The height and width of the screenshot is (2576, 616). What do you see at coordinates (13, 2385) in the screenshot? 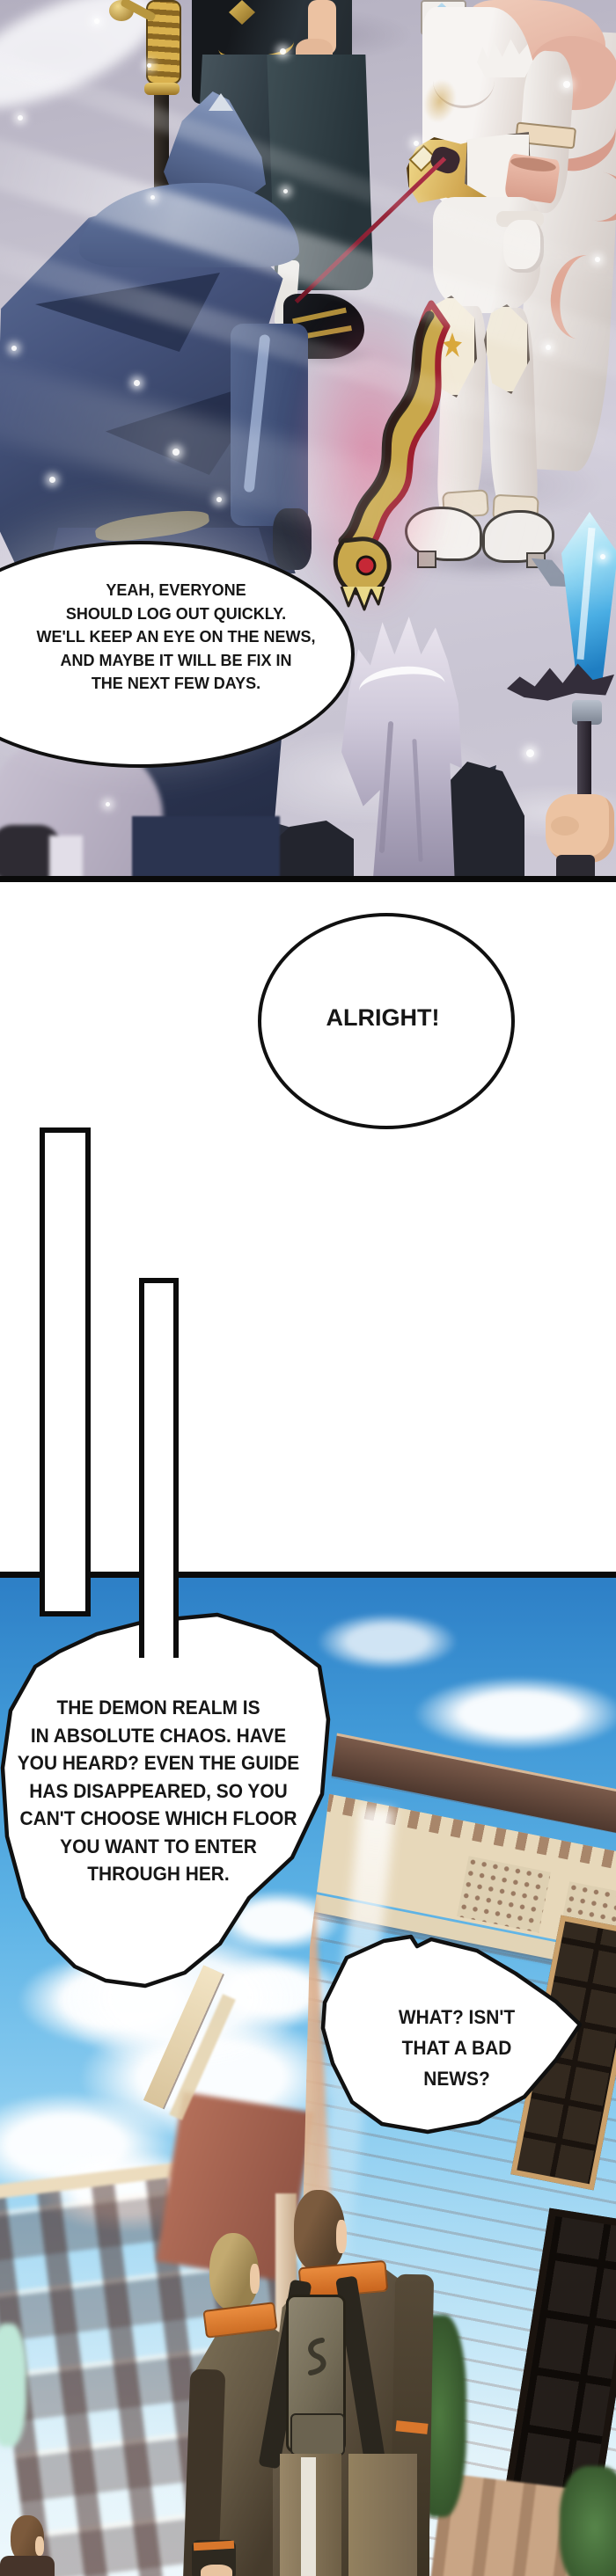
I see `left-edge-foliage` at bounding box center [13, 2385].